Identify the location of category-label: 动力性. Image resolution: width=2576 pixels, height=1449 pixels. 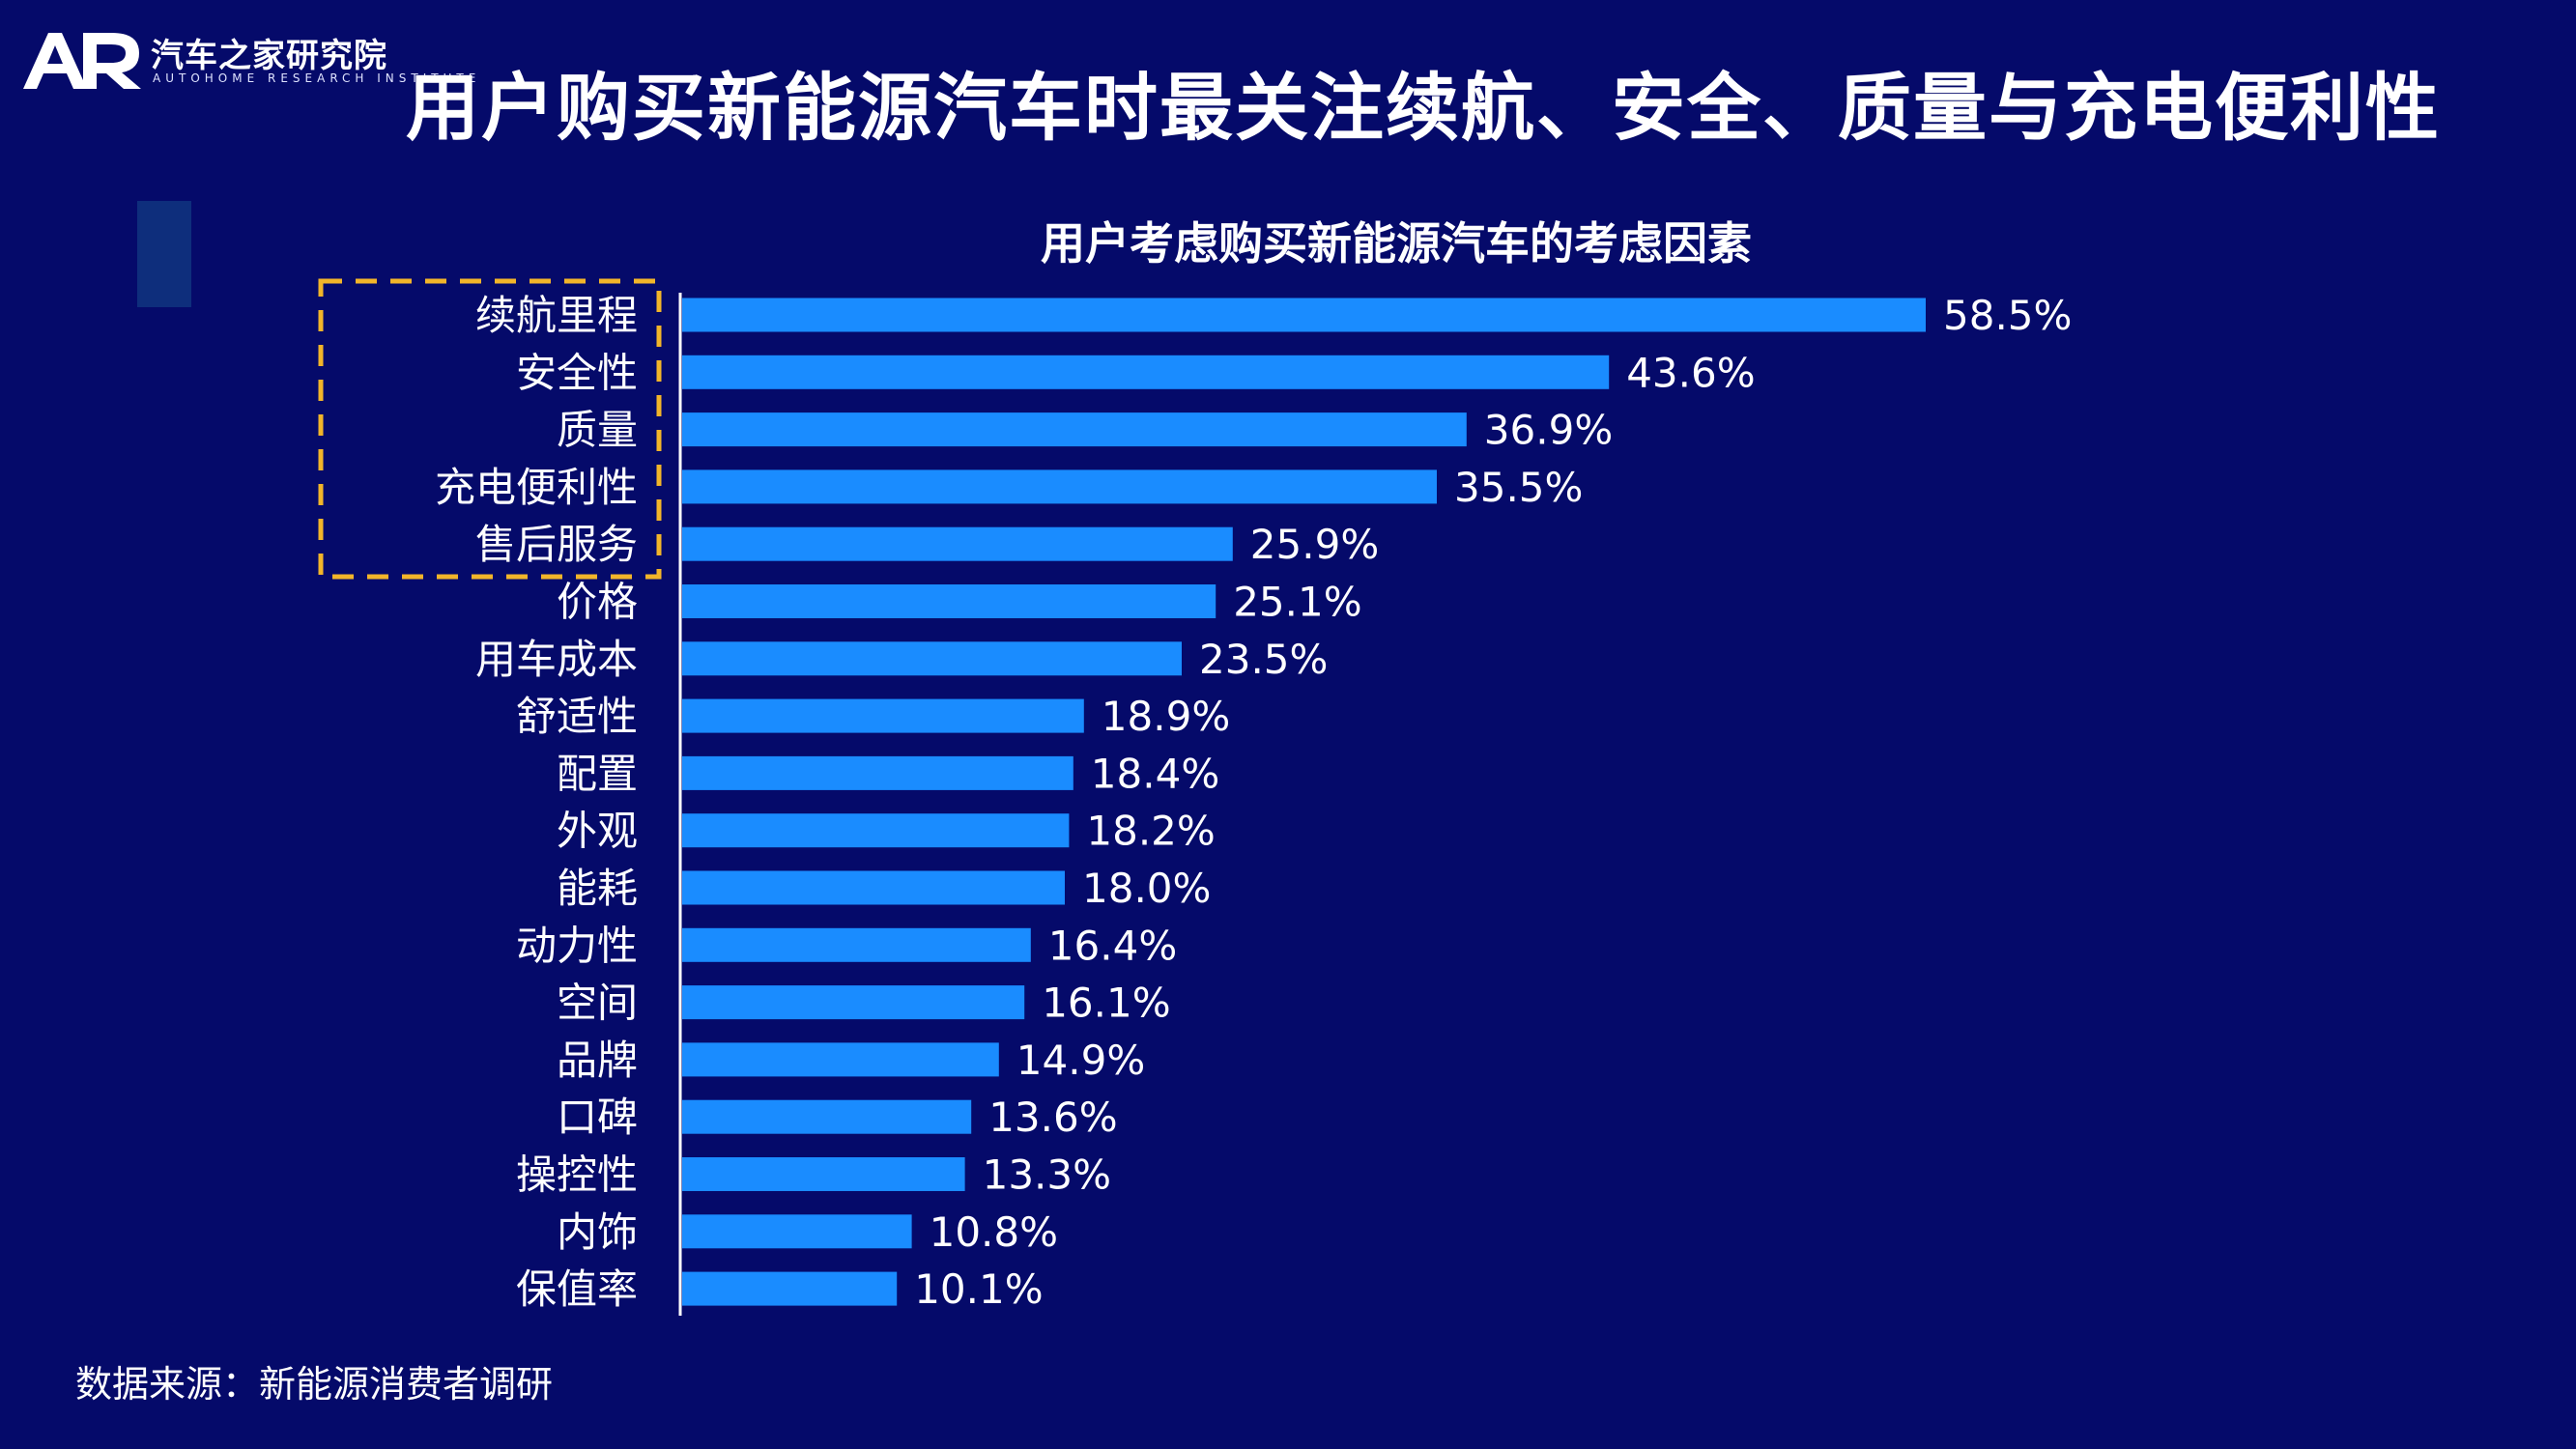
(577, 945).